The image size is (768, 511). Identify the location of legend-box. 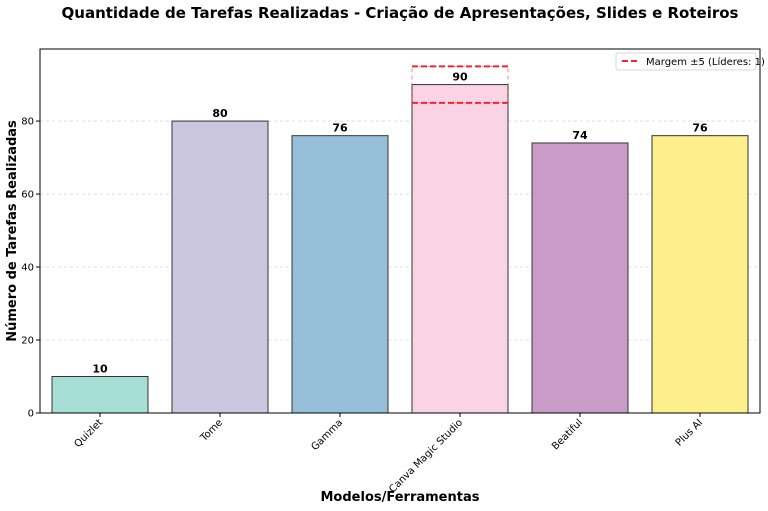
(686, 61).